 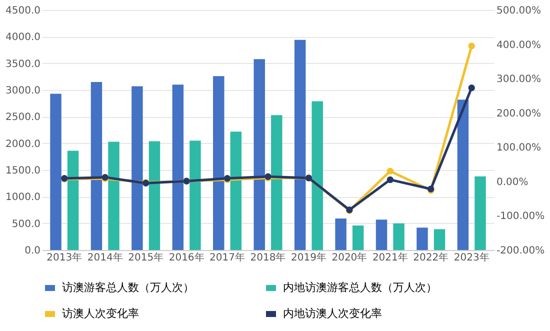 I want to click on x-tick-label: 2021年, so click(x=390, y=258).